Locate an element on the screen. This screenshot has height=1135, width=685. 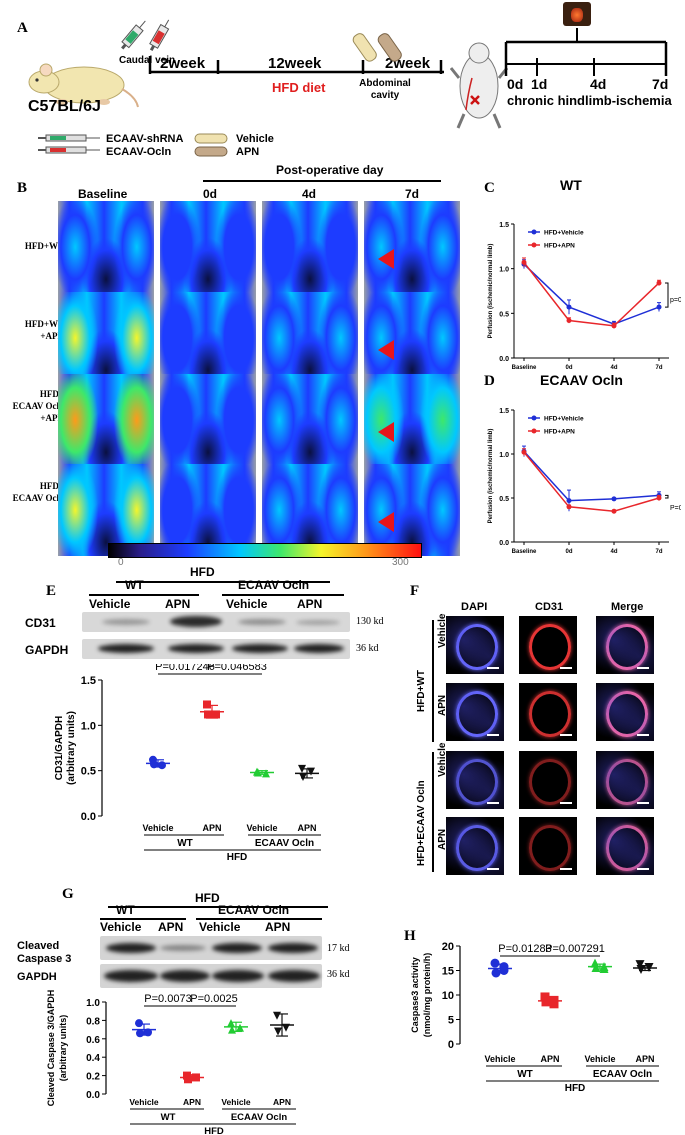
legend-label: HFD+Vehicle is located at coordinates (564, 419).